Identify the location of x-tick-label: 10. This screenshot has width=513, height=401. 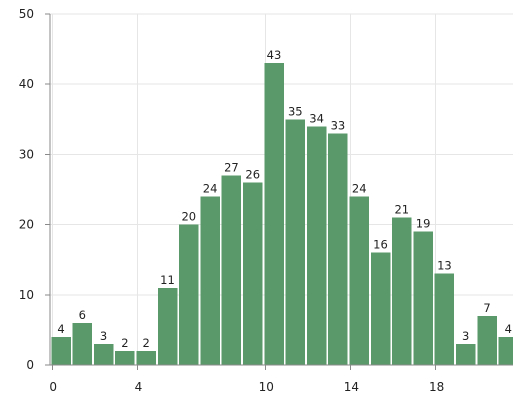
(266, 387).